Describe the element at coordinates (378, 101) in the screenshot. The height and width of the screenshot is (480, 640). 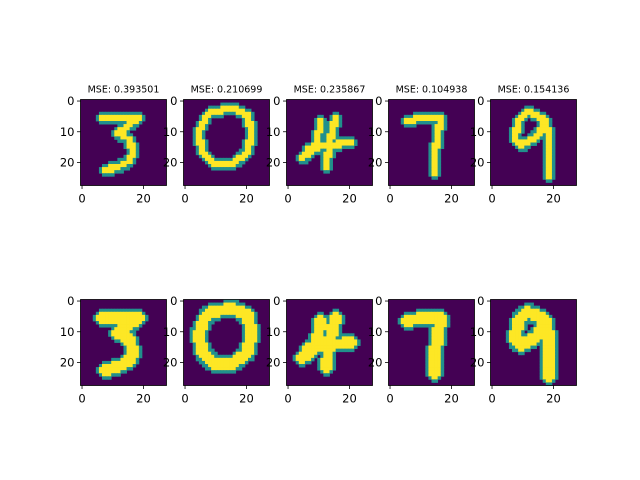
I see `y-tick-label: 0` at that location.